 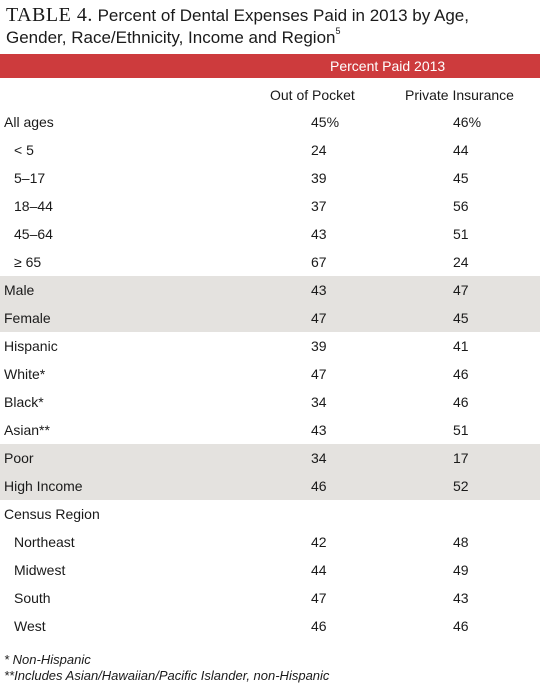 What do you see at coordinates (31, 346) in the screenshot?
I see `row-label: Hispanic` at bounding box center [31, 346].